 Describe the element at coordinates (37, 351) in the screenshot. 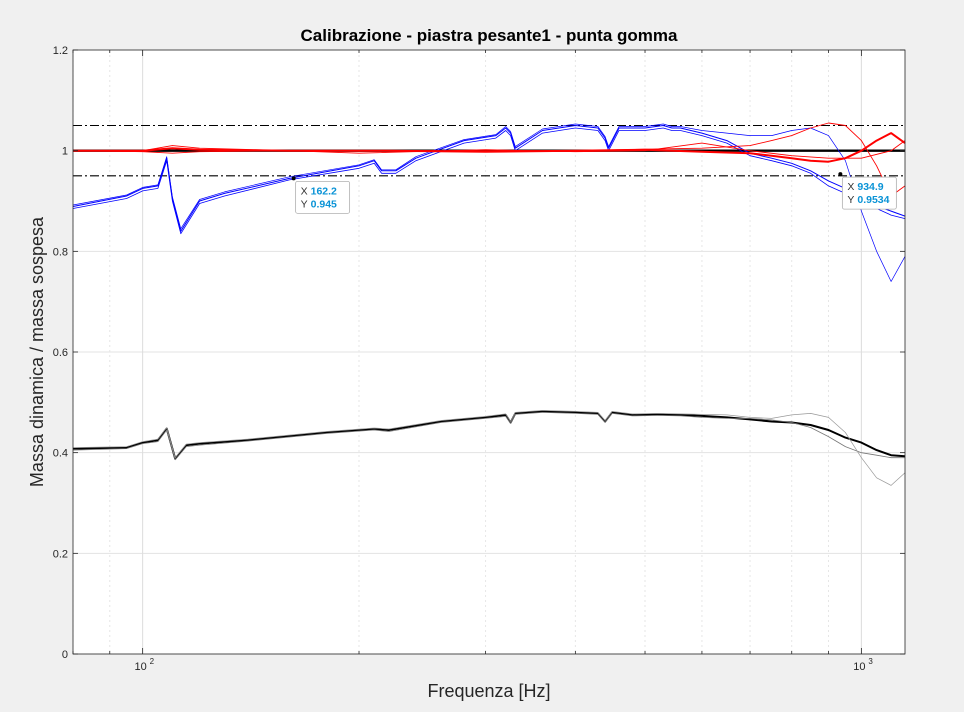

I see `y-axis-label: Massa dinamica / massa sospesa` at that location.